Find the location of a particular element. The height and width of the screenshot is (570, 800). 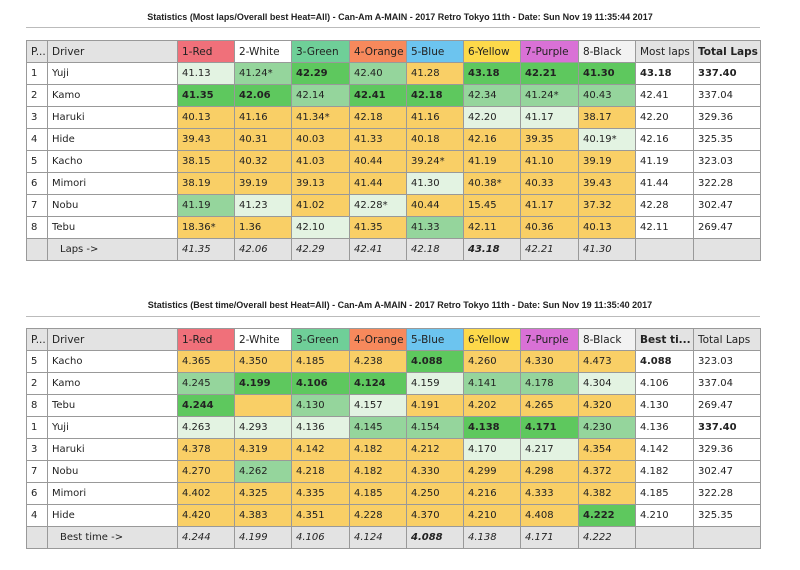

value-cell: 4.304 is located at coordinates (607, 383).